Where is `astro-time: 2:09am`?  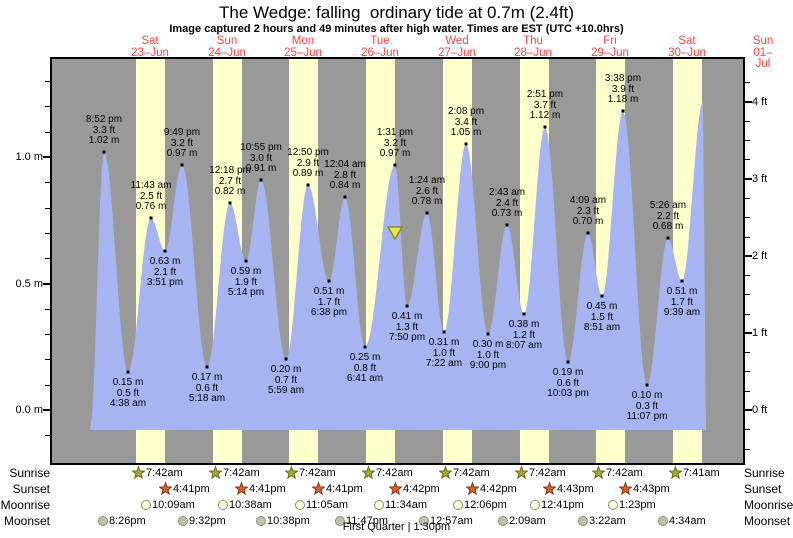
astro-time: 2:09am is located at coordinates (527, 521).